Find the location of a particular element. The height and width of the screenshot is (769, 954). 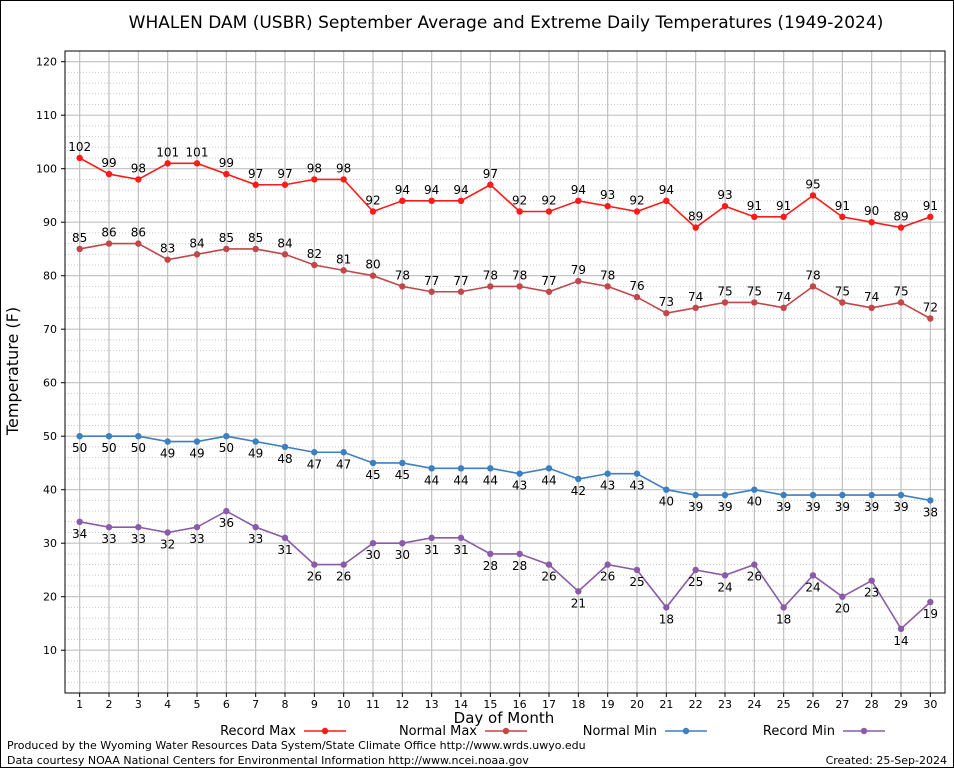

normal-min-data-label: 50 is located at coordinates (138, 448).